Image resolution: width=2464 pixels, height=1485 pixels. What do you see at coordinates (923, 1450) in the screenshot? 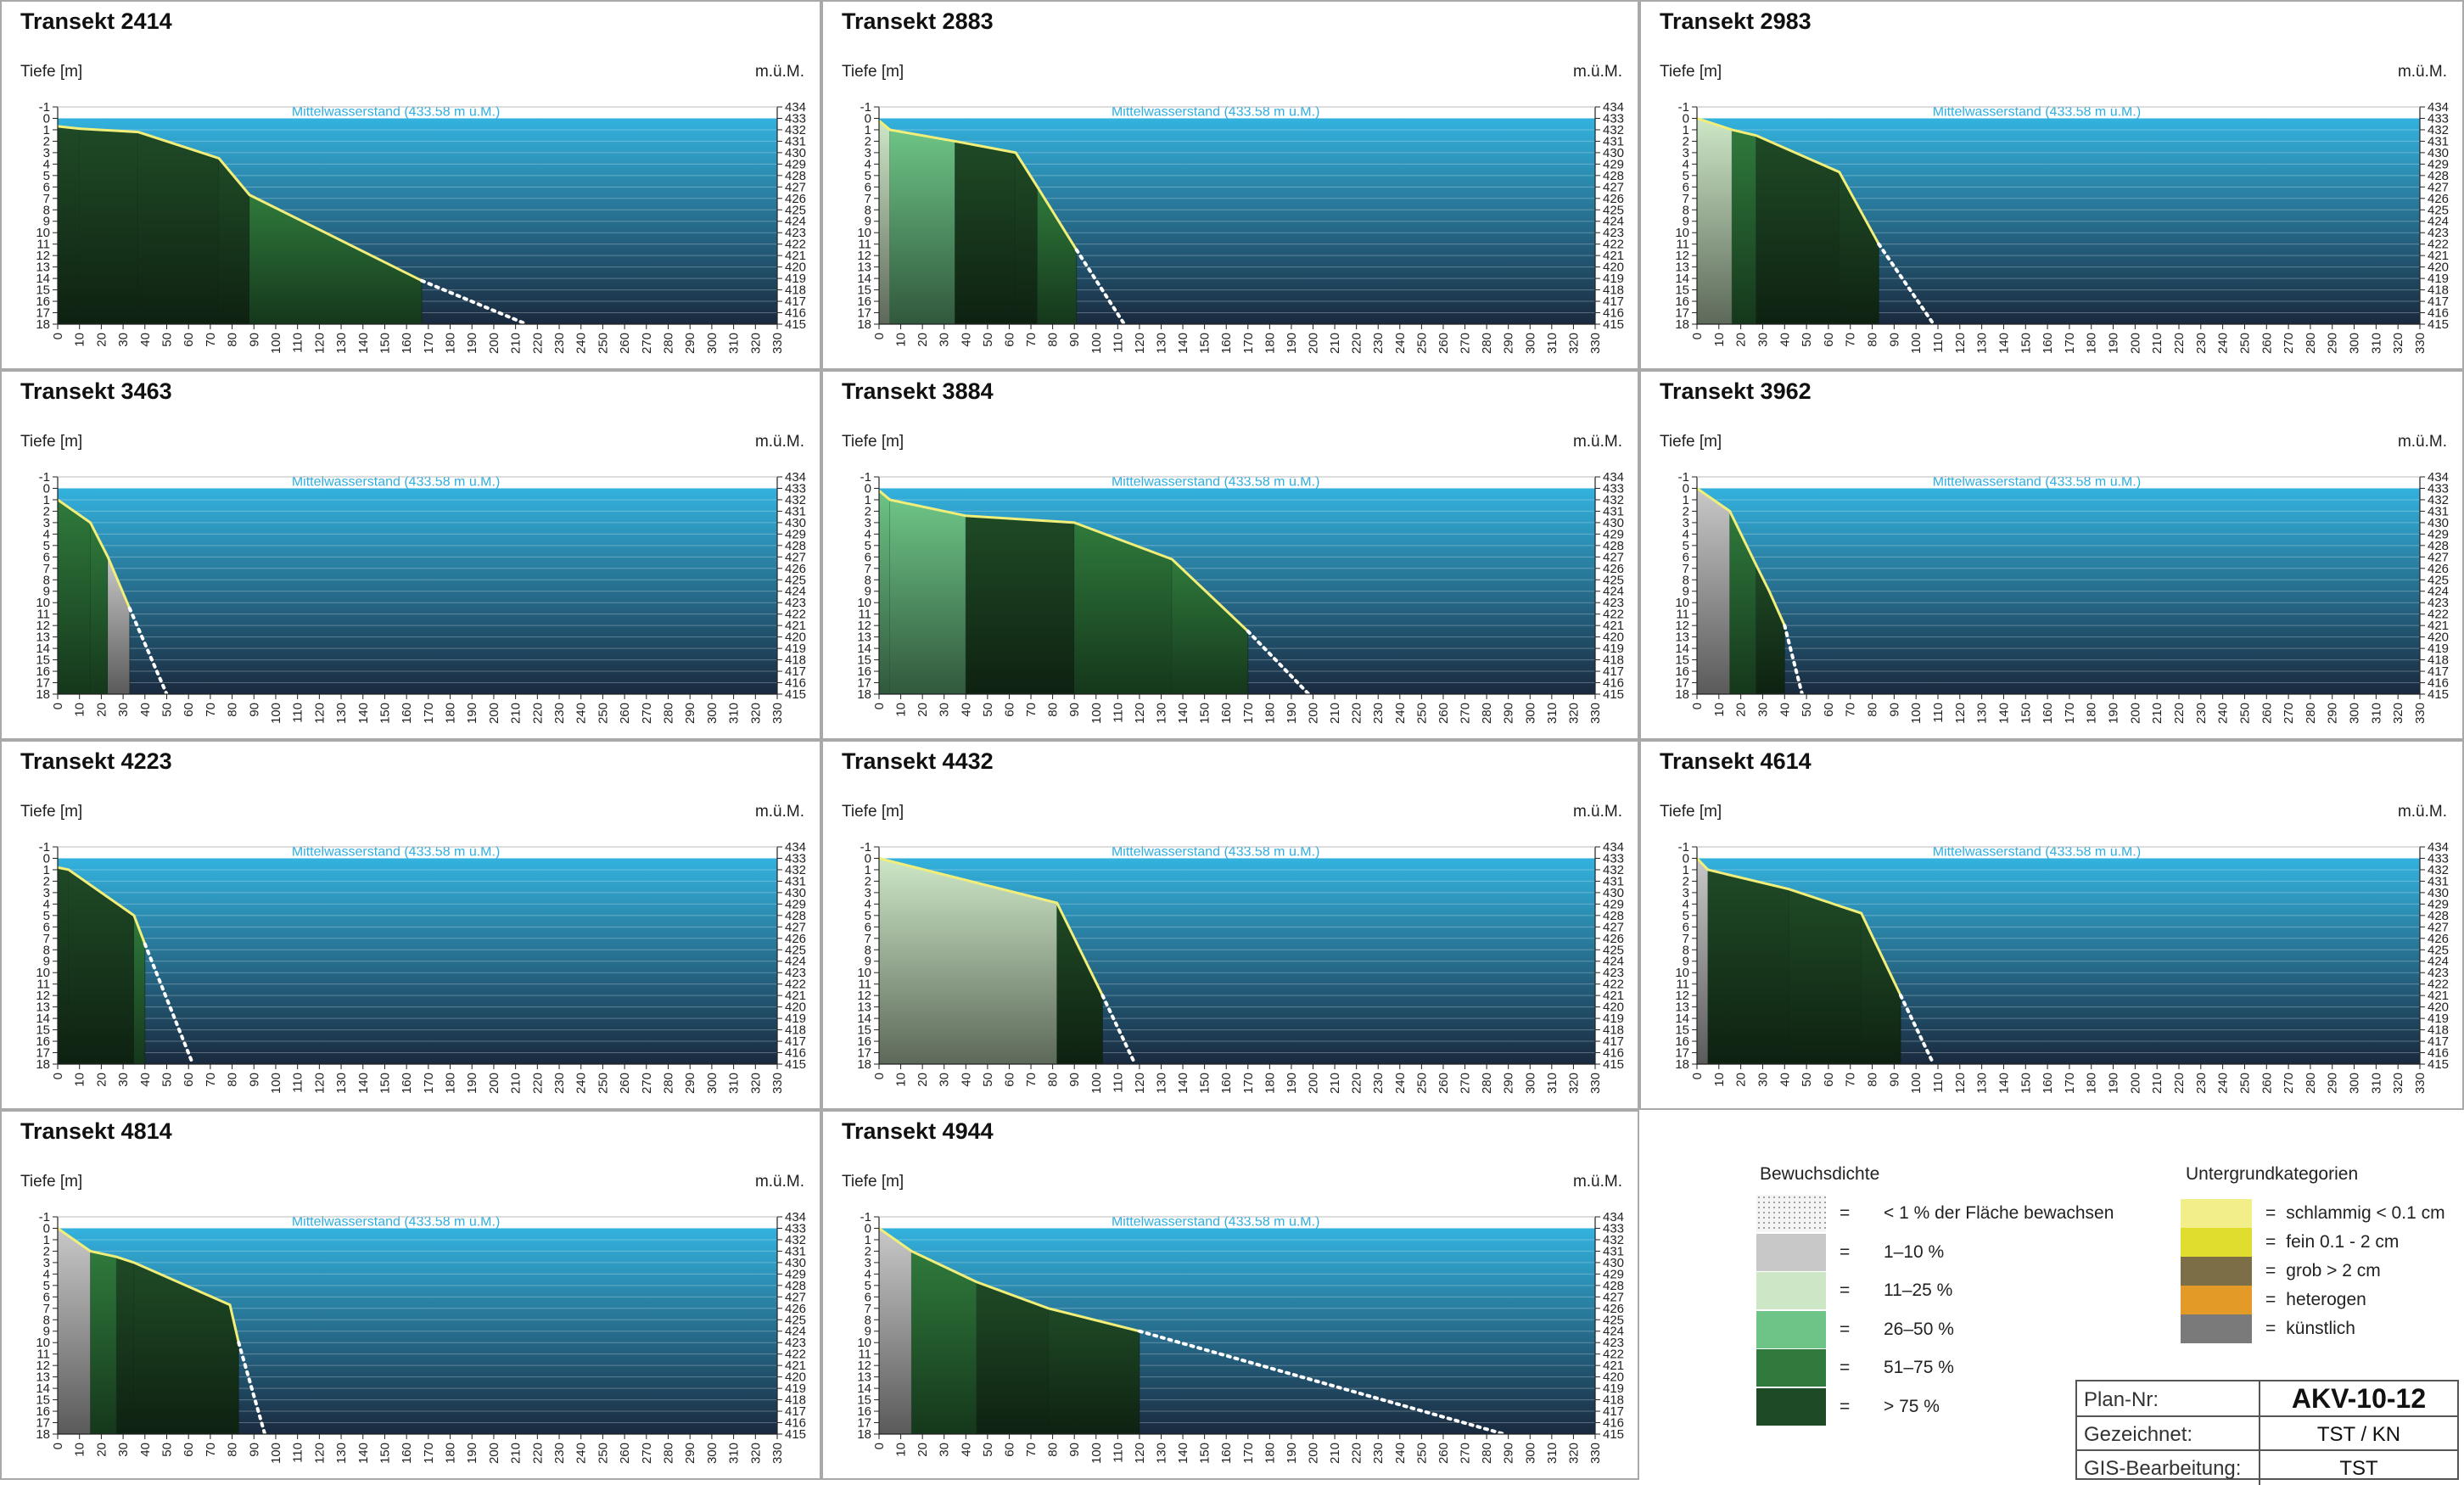
I see `x-tick-label: 20` at bounding box center [923, 1450].